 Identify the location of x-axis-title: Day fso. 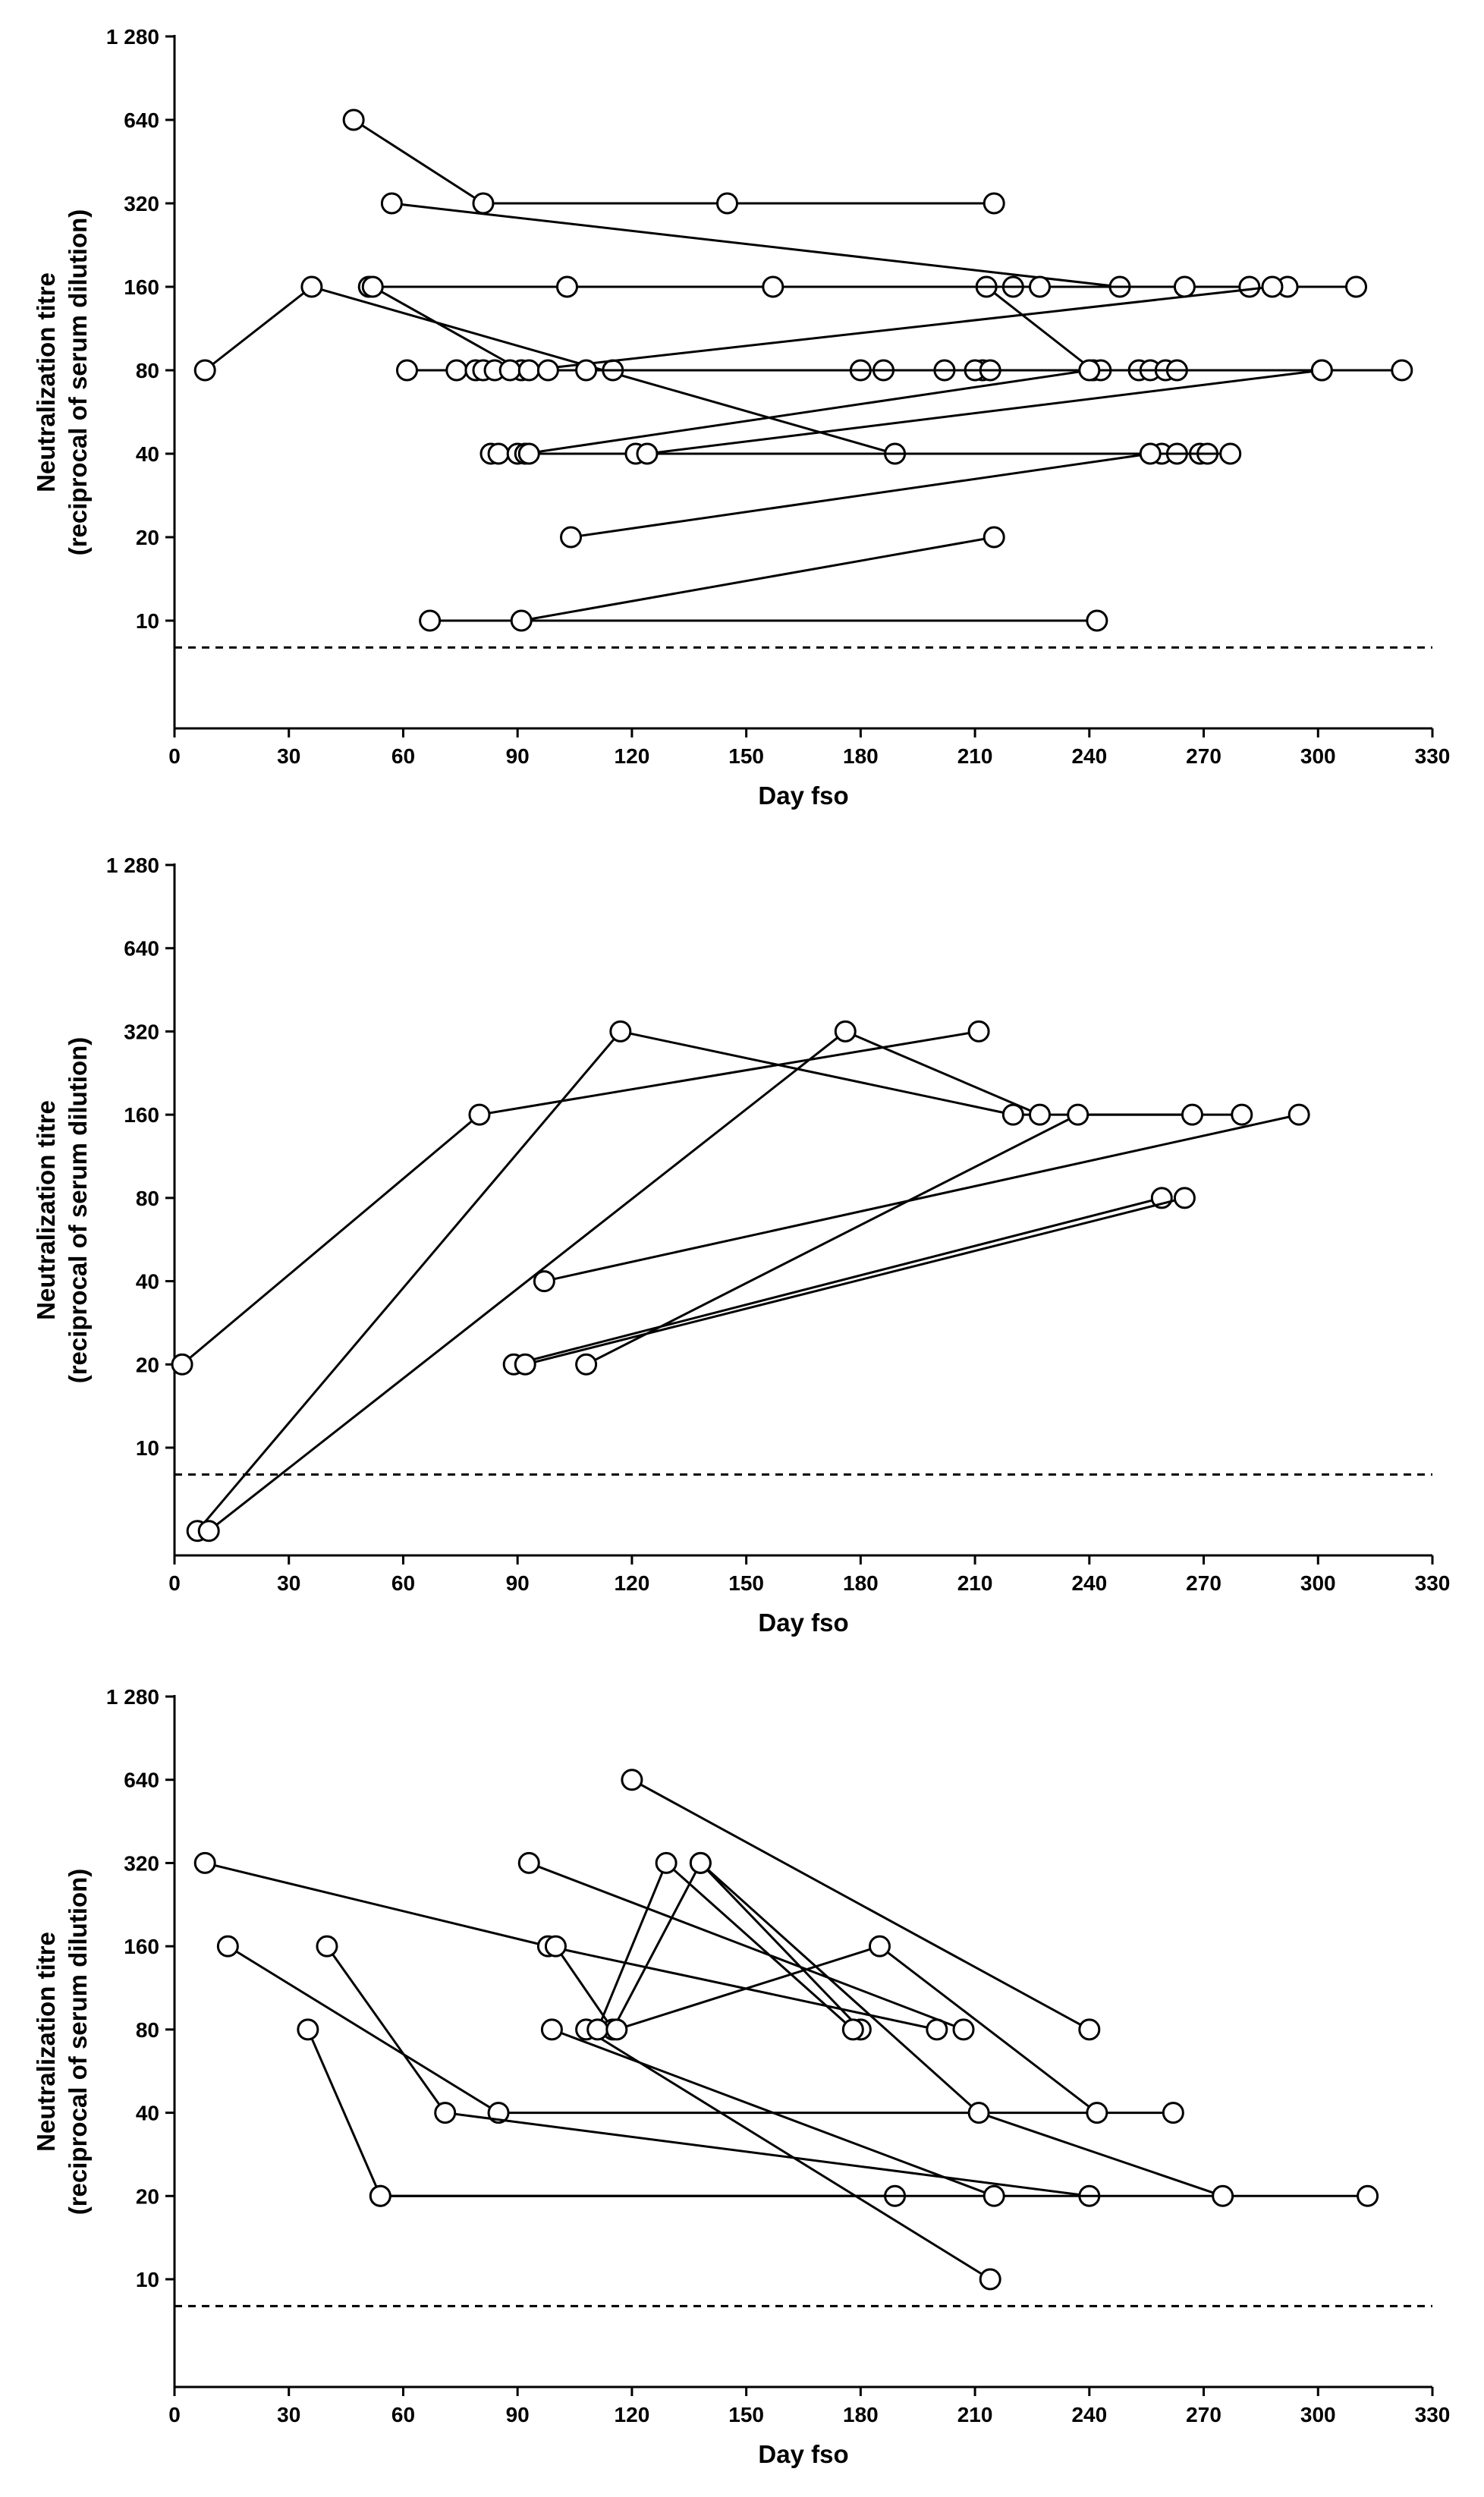
(803, 1623).